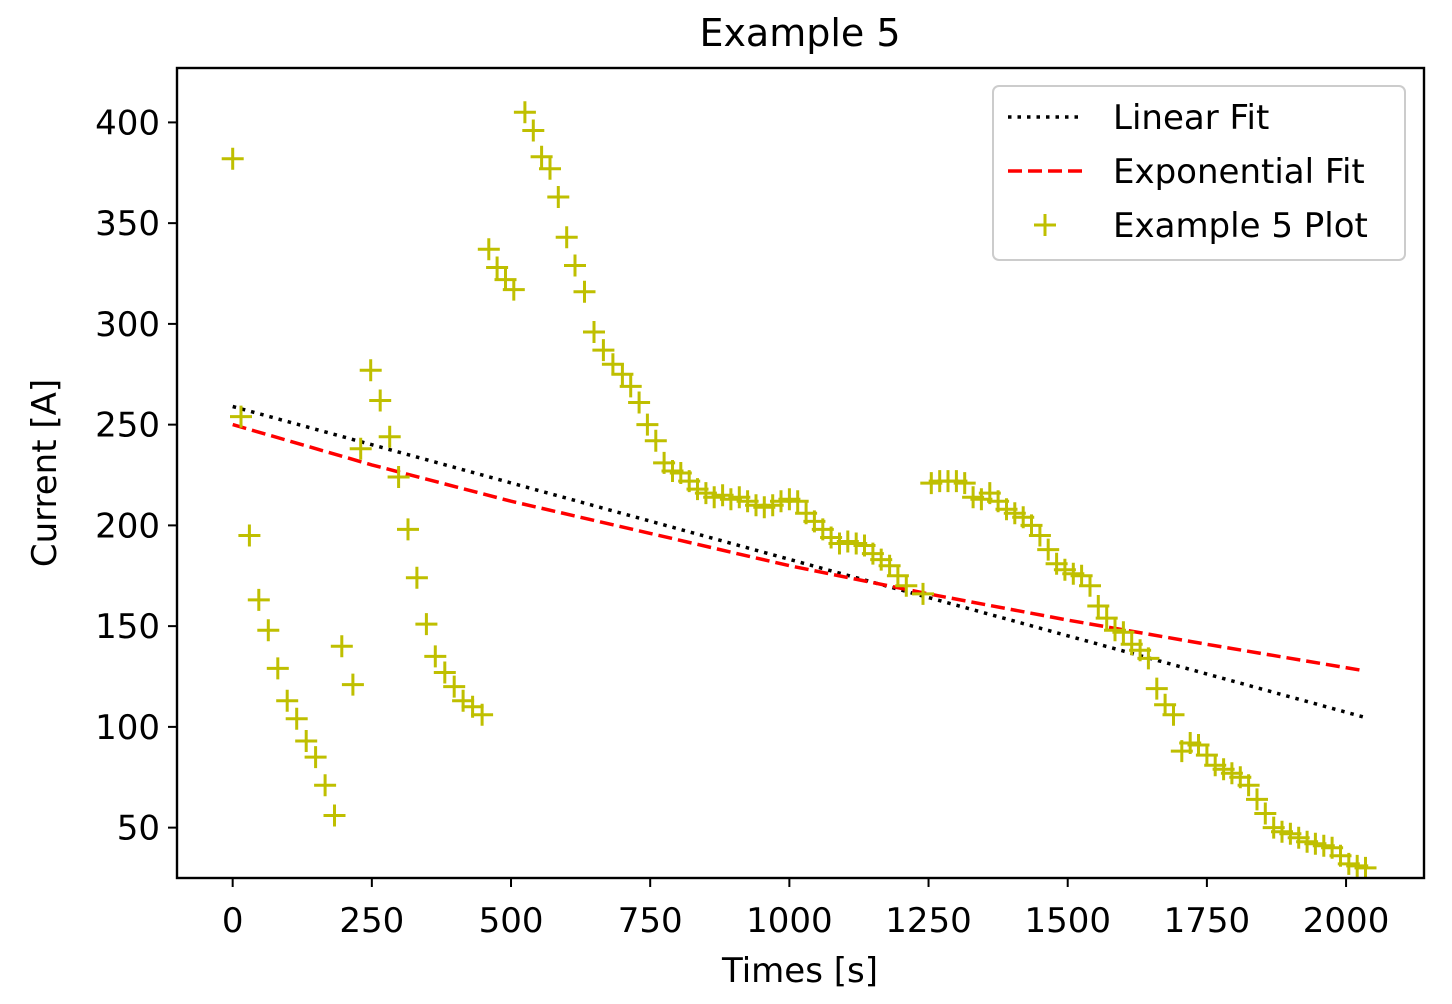  What do you see at coordinates (511, 921) in the screenshot?
I see `x-tick-label: 500` at bounding box center [511, 921].